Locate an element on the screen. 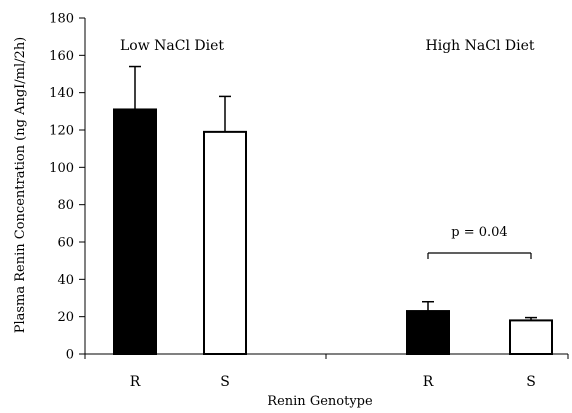 The width and height of the screenshot is (572, 413). group-label: Low NaCl Diet is located at coordinates (172, 46).